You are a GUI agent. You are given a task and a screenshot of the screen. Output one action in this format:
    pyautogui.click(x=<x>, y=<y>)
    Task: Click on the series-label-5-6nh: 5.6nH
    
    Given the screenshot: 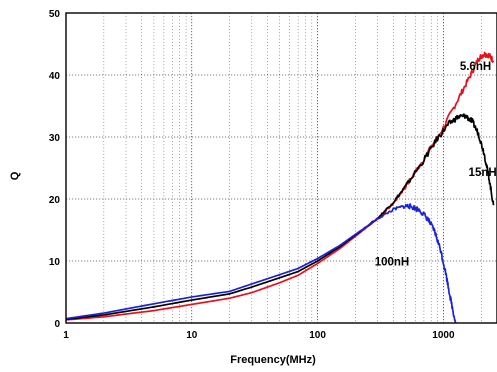 What is the action you would take?
    pyautogui.click(x=475, y=67)
    